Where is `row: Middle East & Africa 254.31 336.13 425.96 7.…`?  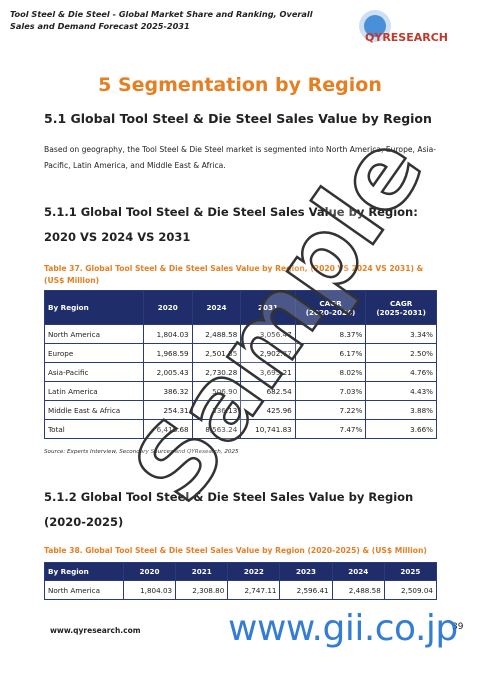
row: Middle East & Africa 254.31 336.13 425.96 7.… is located at coordinates (240, 410).